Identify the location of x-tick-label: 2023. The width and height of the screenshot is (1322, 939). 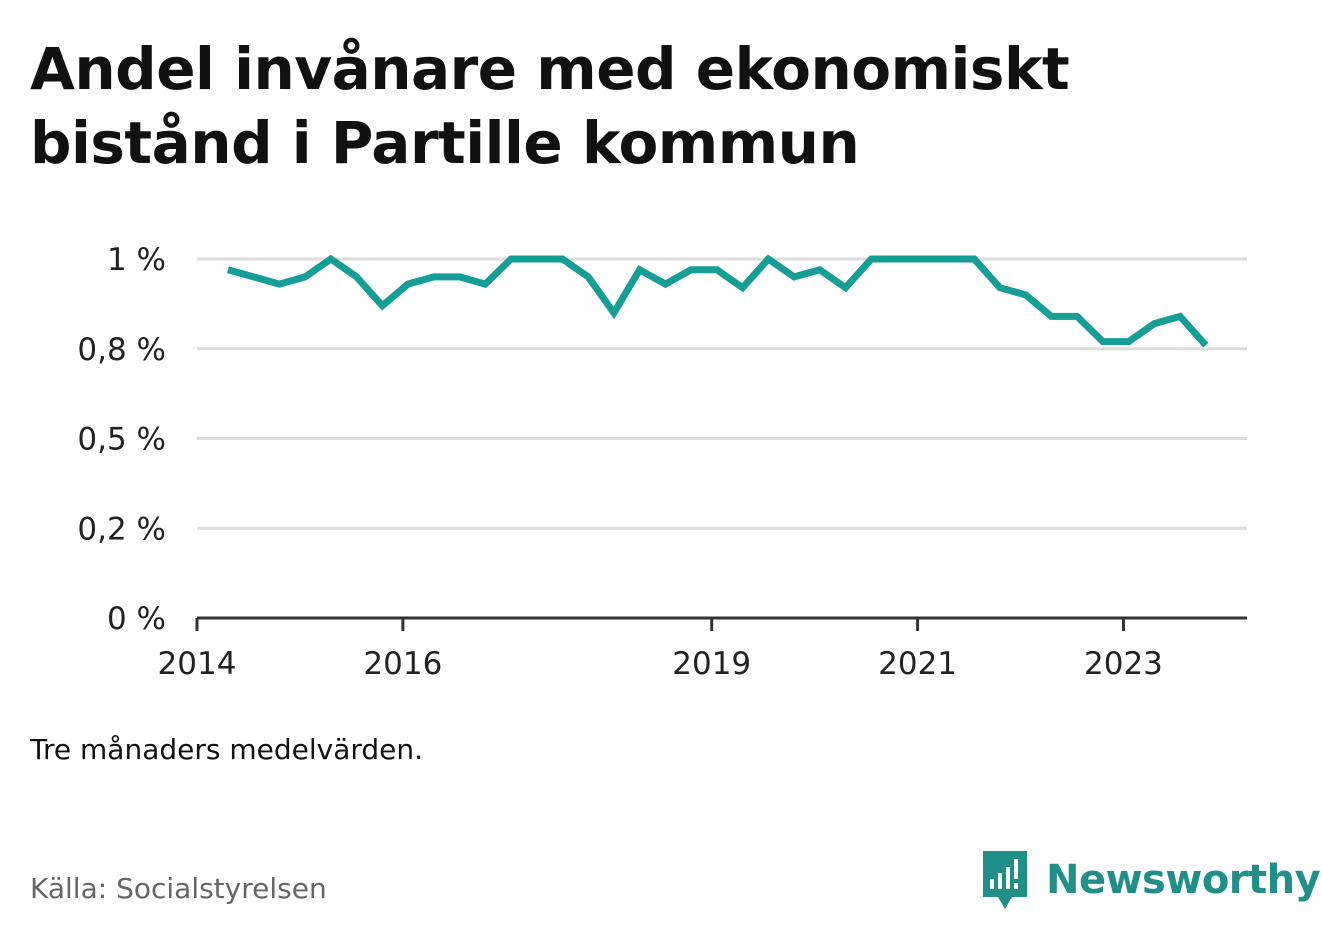
(1123, 664).